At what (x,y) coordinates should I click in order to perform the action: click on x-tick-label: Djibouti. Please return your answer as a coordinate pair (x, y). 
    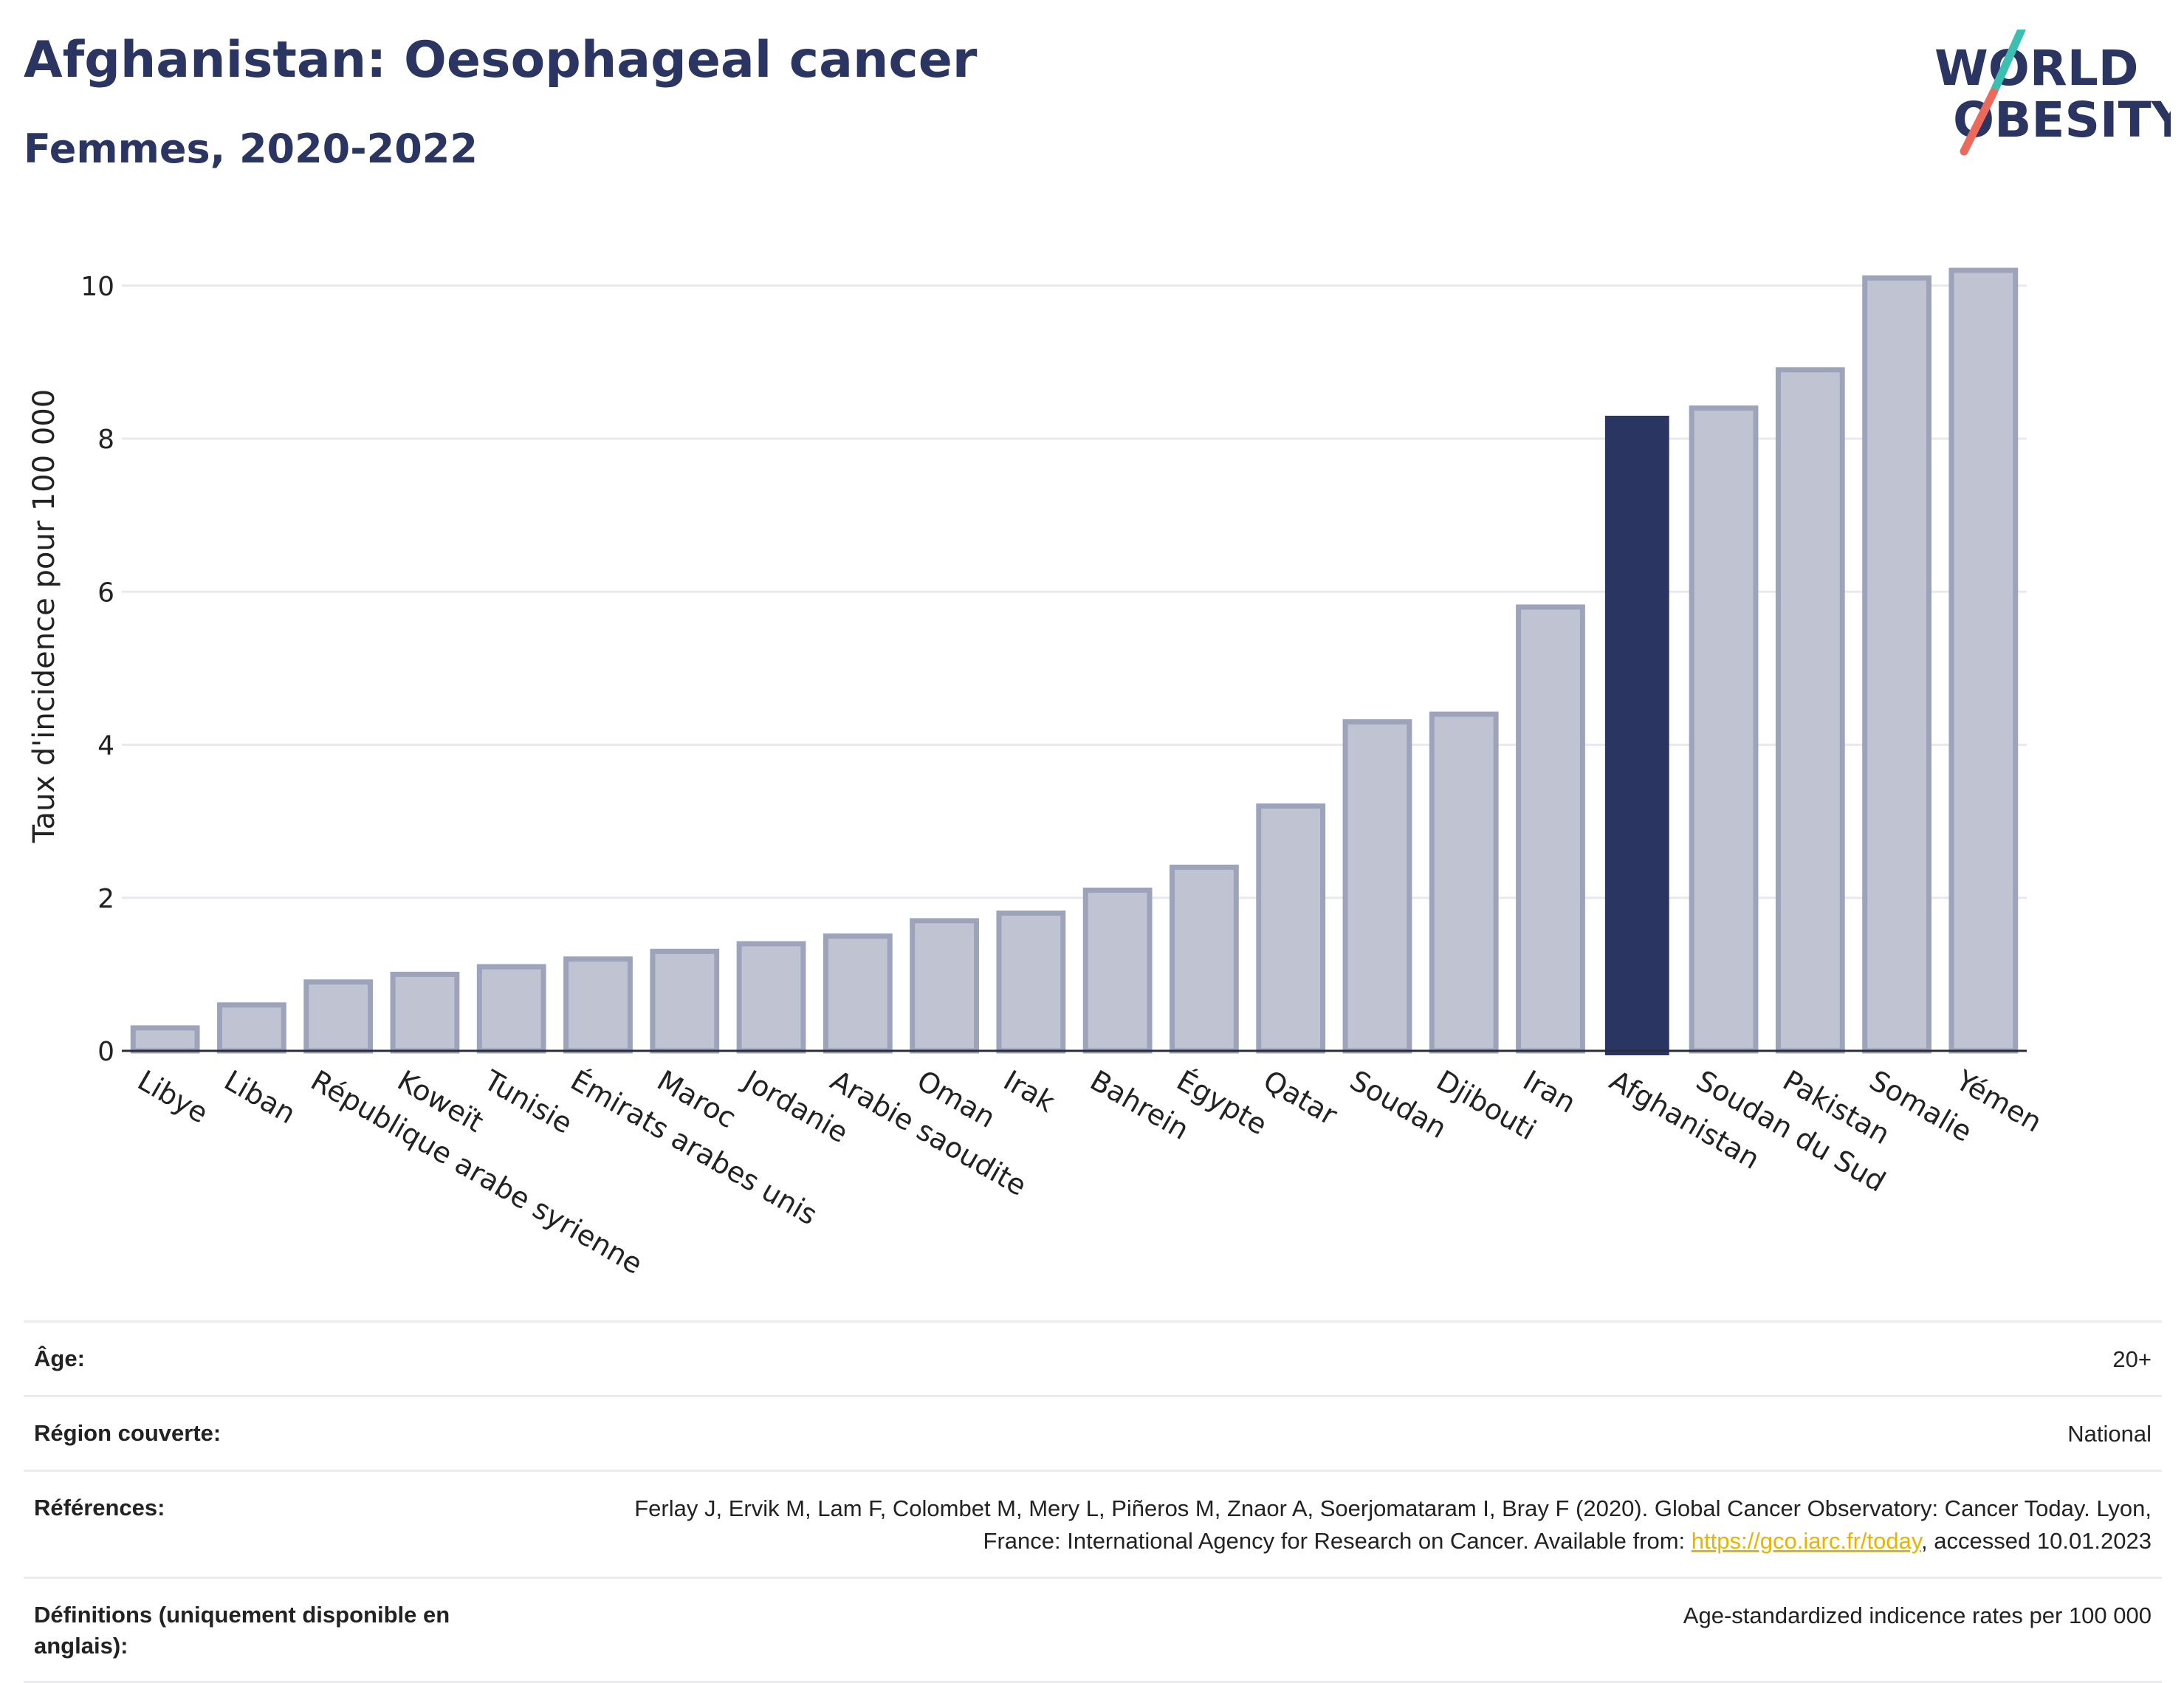
    Looking at the image, I should click on (1487, 1105).